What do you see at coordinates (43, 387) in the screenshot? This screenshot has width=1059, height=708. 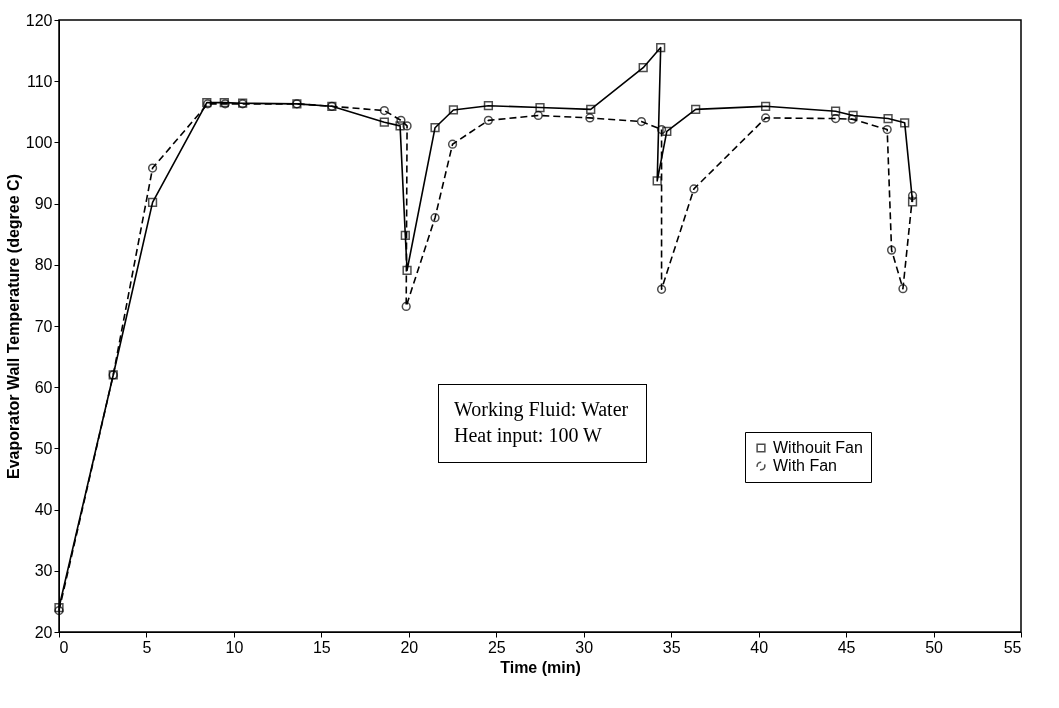 I see `y-tick-label: 60` at bounding box center [43, 387].